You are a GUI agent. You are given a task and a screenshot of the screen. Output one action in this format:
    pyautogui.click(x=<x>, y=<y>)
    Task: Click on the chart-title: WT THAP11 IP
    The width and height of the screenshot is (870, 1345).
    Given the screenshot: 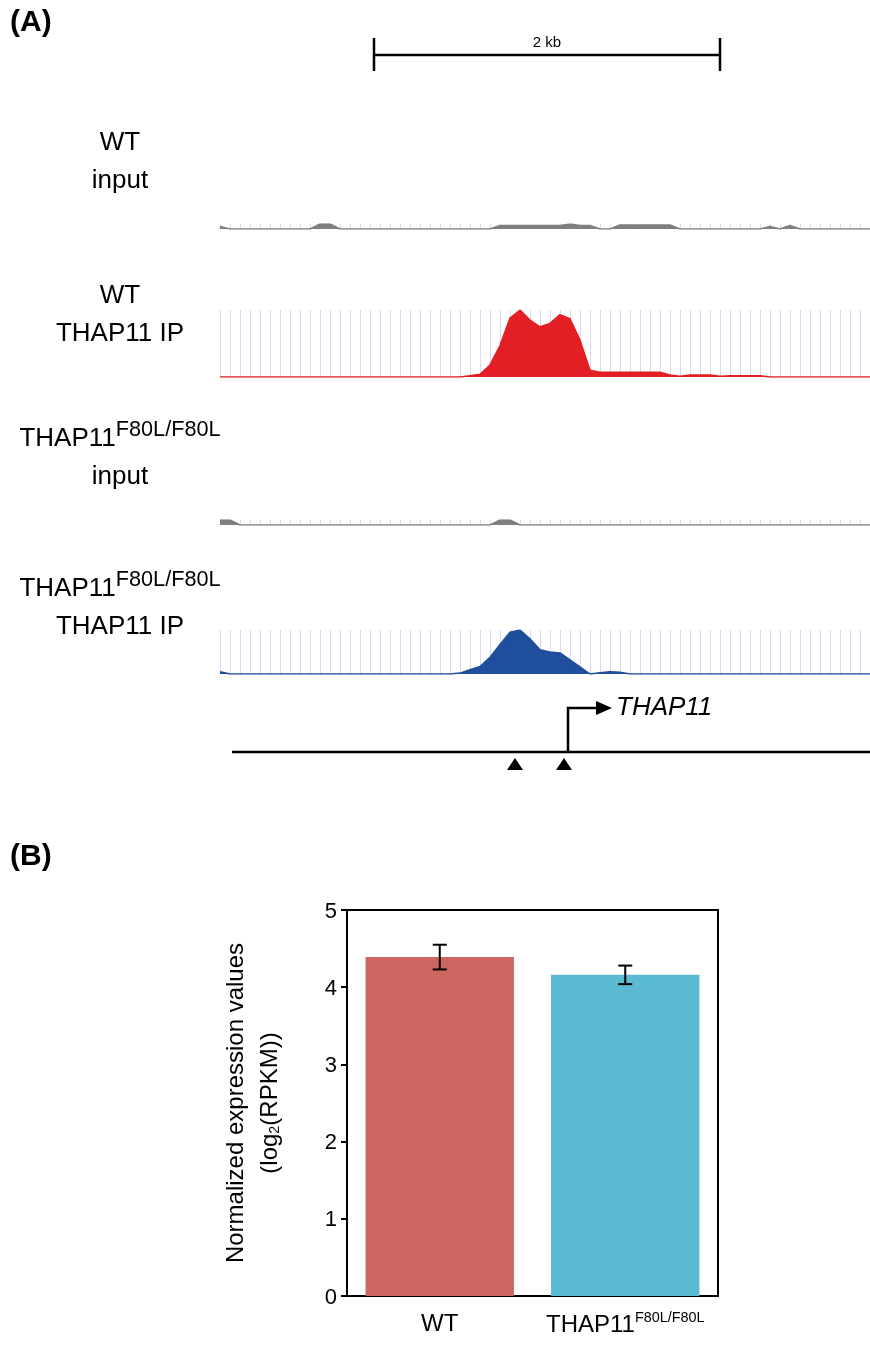 What is the action you would take?
    pyautogui.click(x=120, y=313)
    